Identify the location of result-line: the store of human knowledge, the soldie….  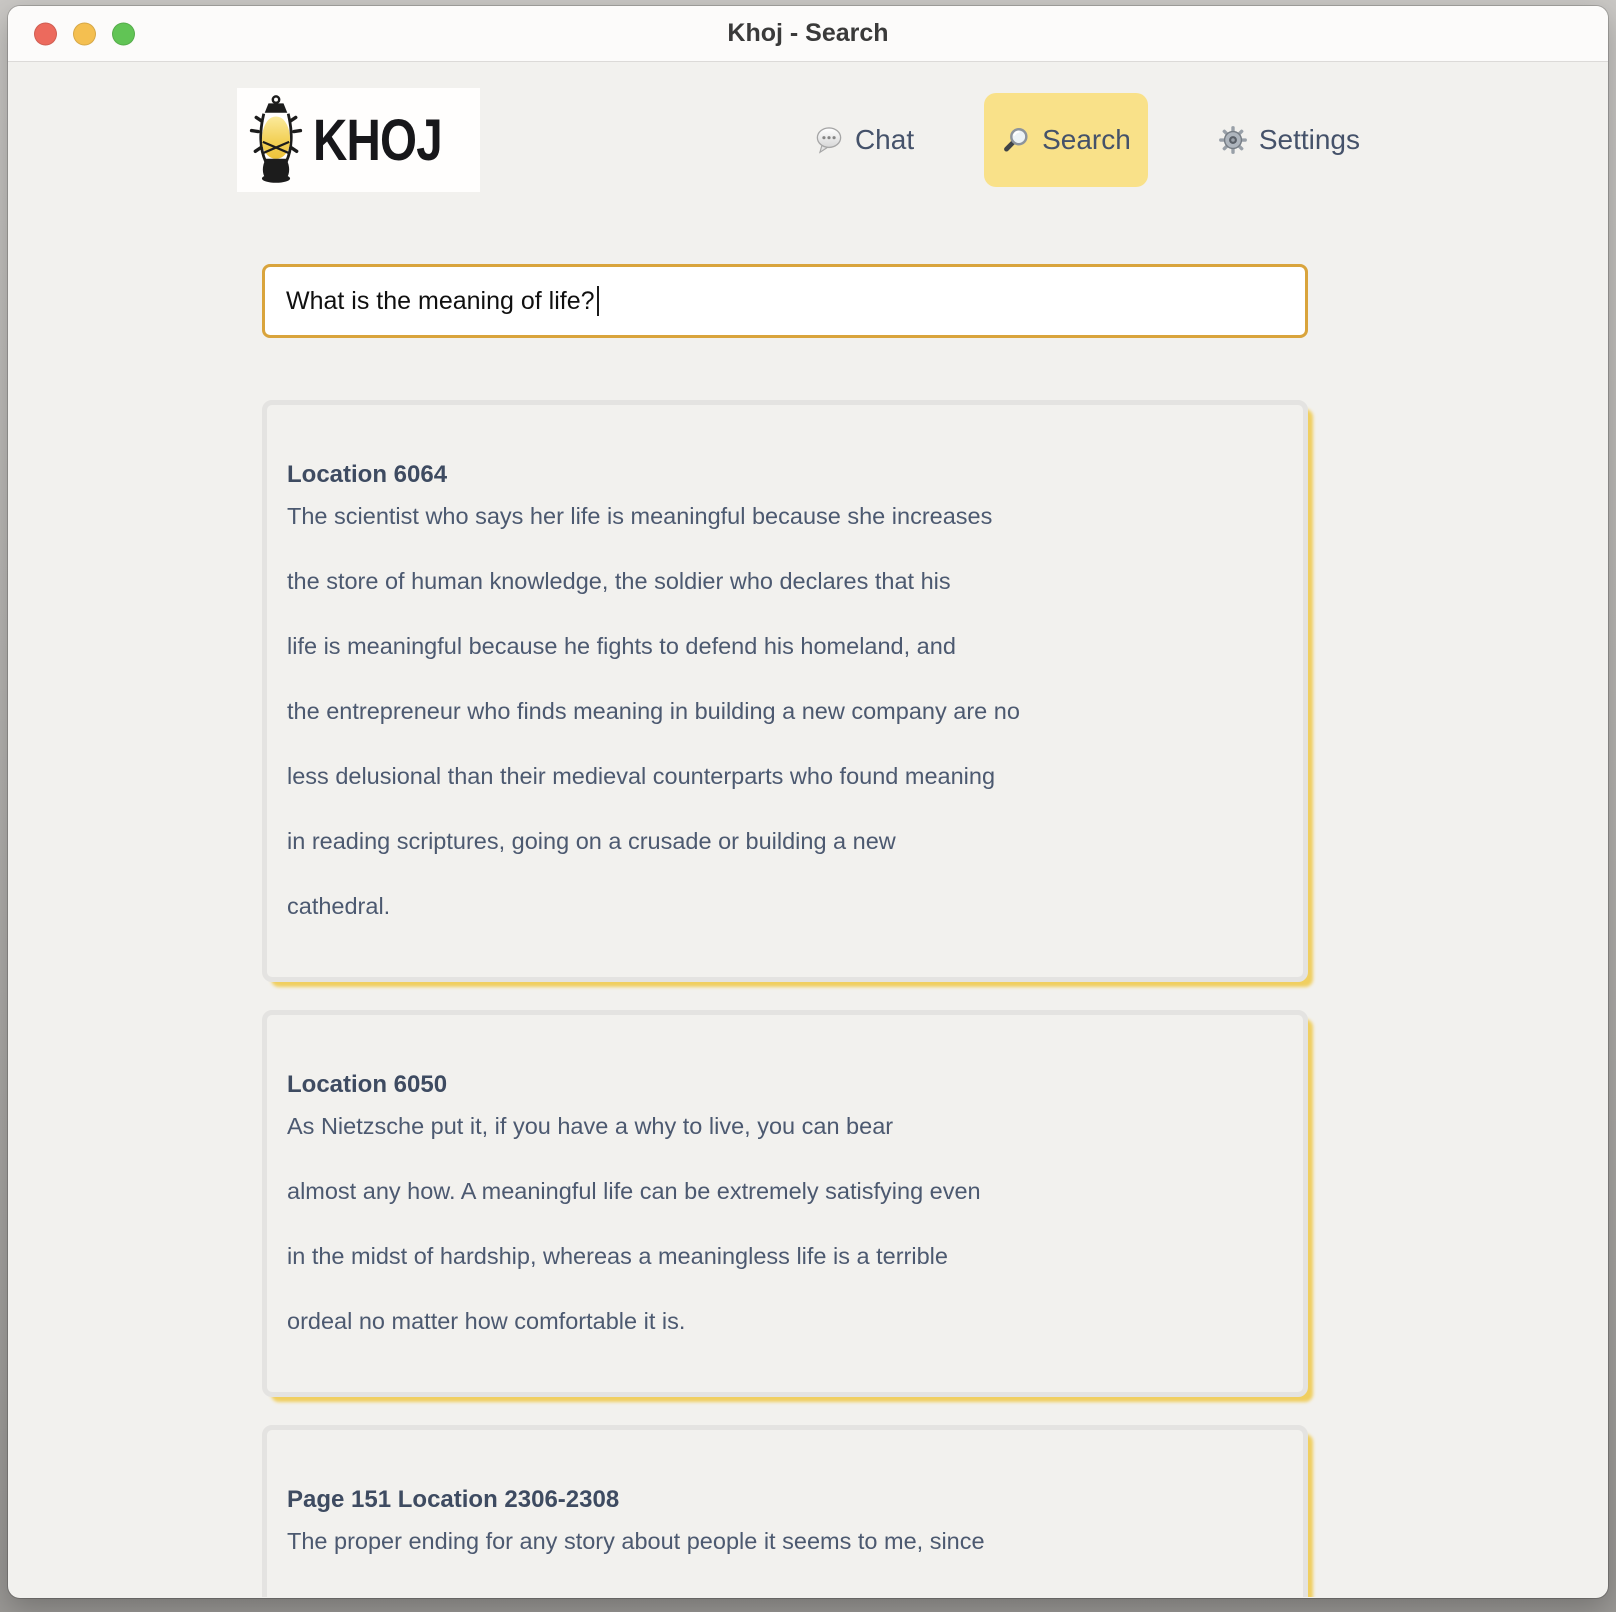
(619, 581).